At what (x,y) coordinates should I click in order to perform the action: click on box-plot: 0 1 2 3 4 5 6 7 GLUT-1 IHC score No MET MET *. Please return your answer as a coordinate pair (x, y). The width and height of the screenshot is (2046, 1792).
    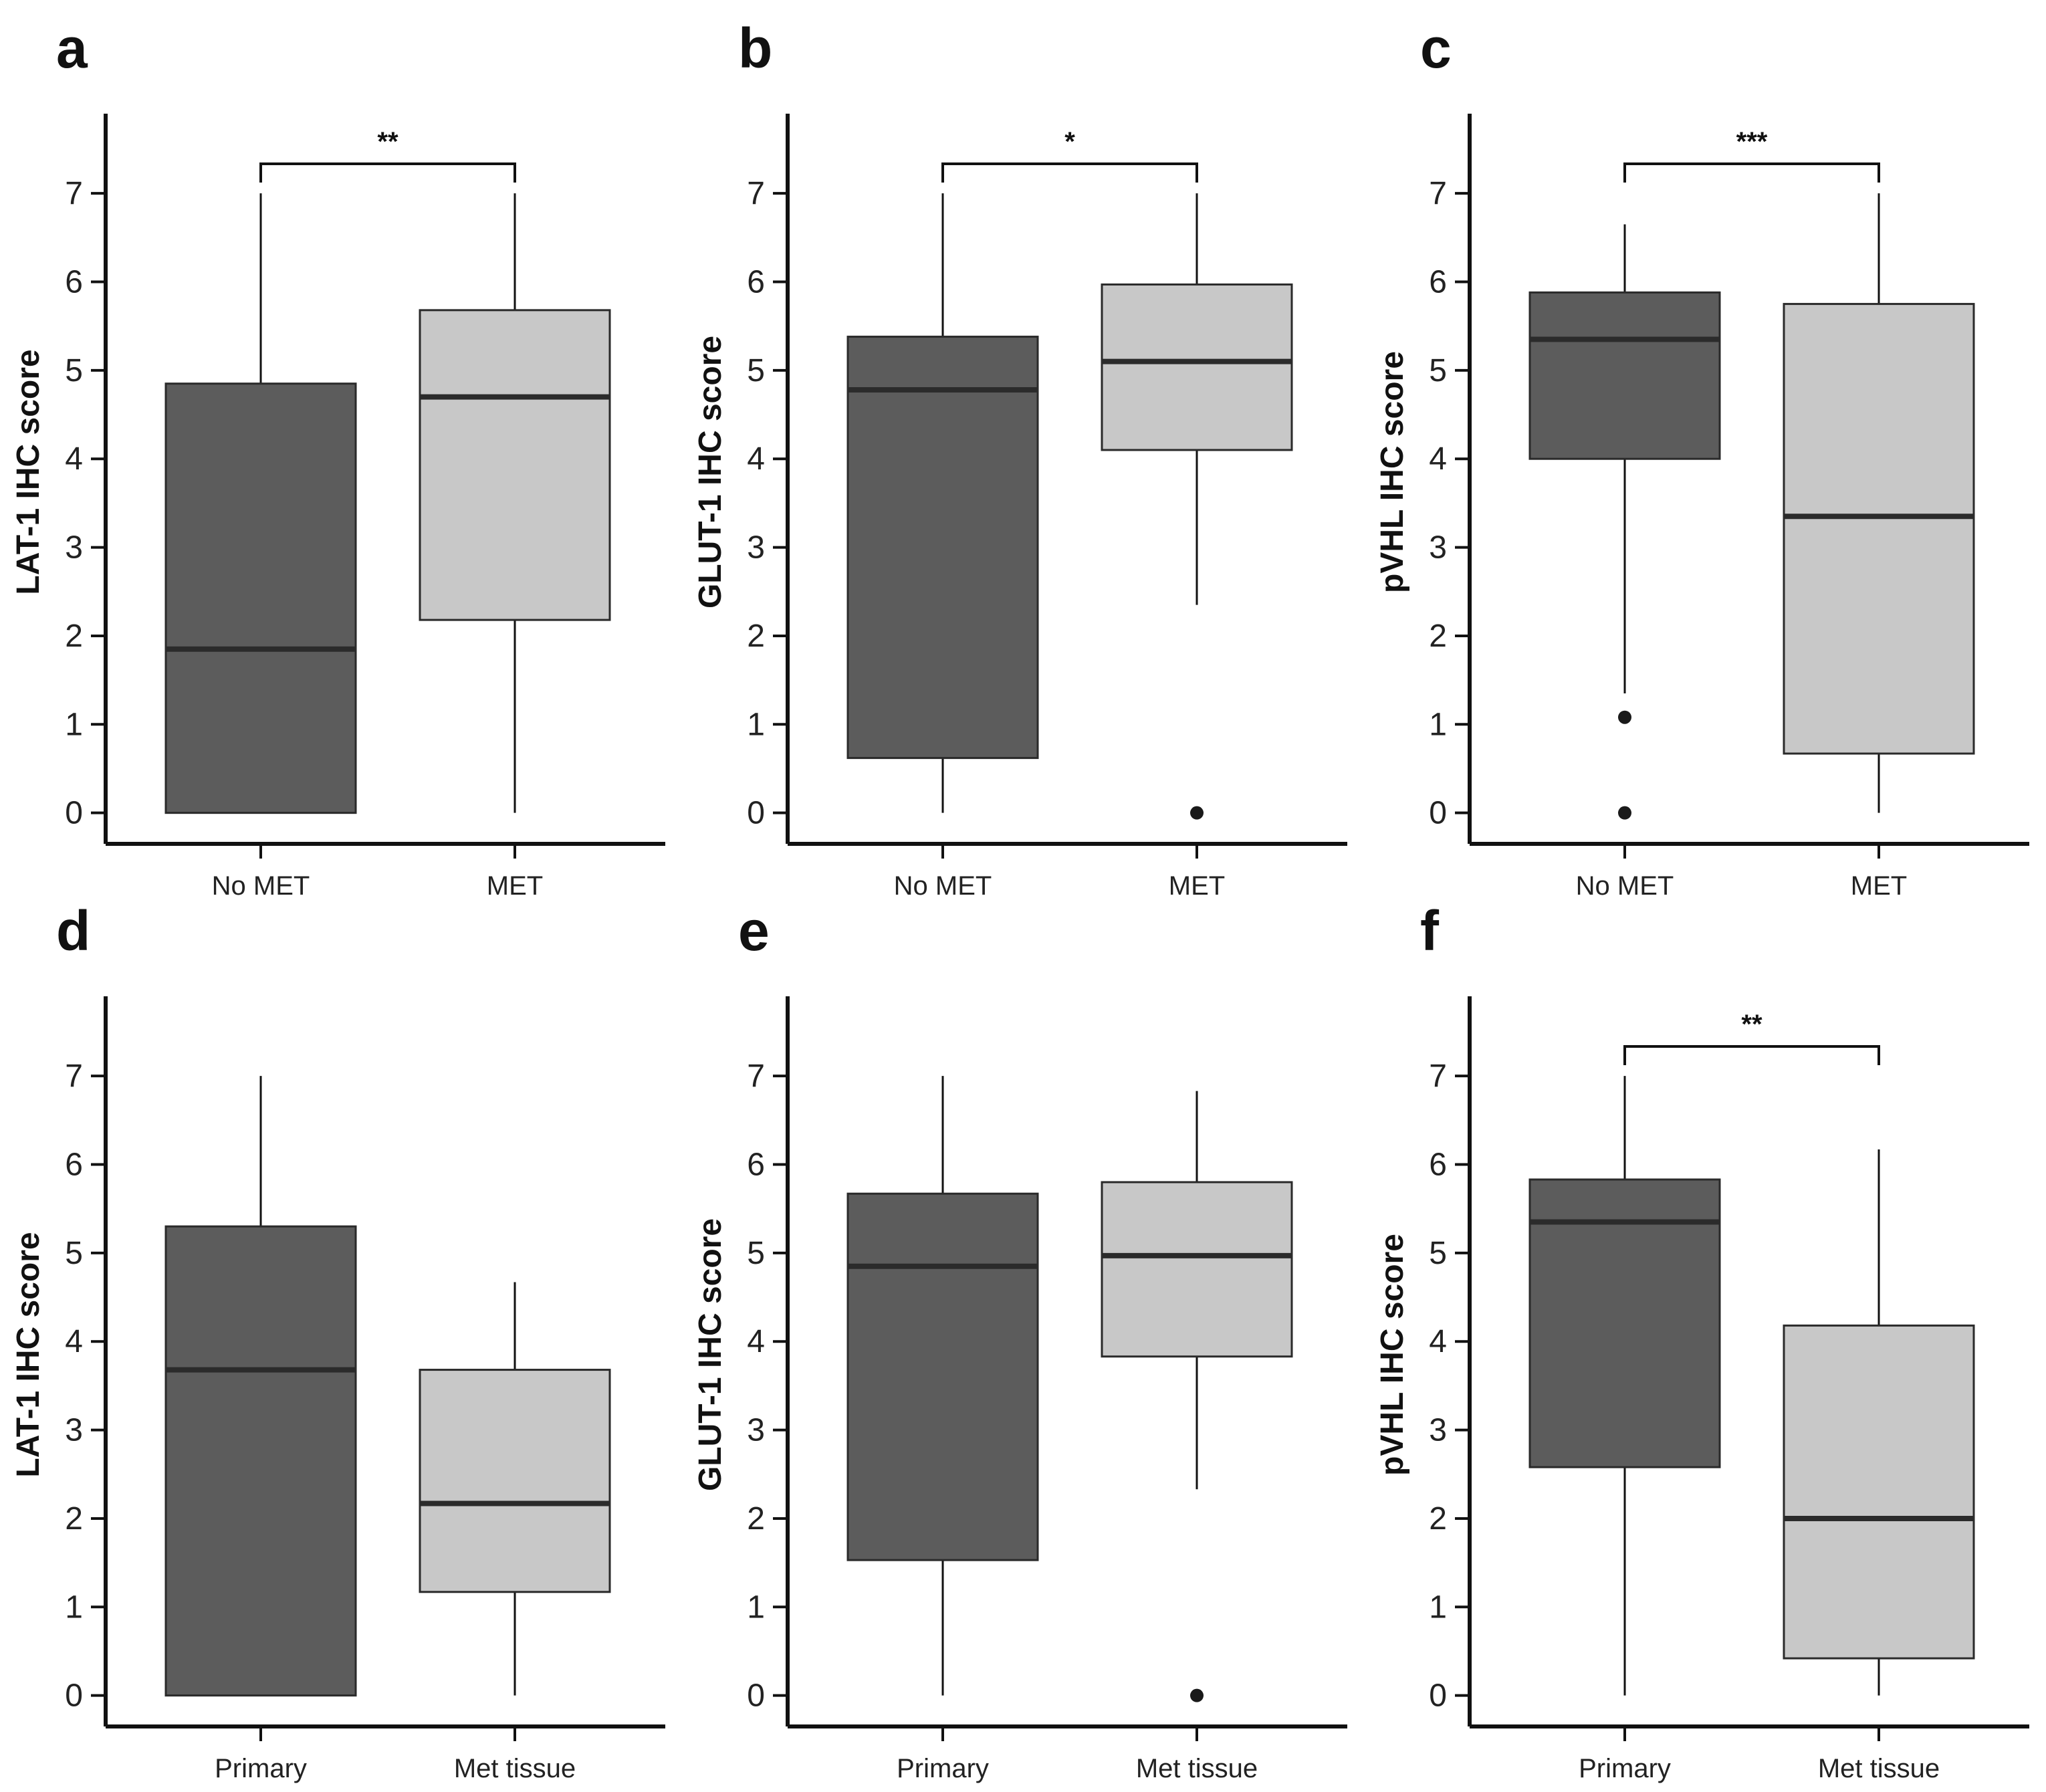
    Looking at the image, I should click on (1020, 507).